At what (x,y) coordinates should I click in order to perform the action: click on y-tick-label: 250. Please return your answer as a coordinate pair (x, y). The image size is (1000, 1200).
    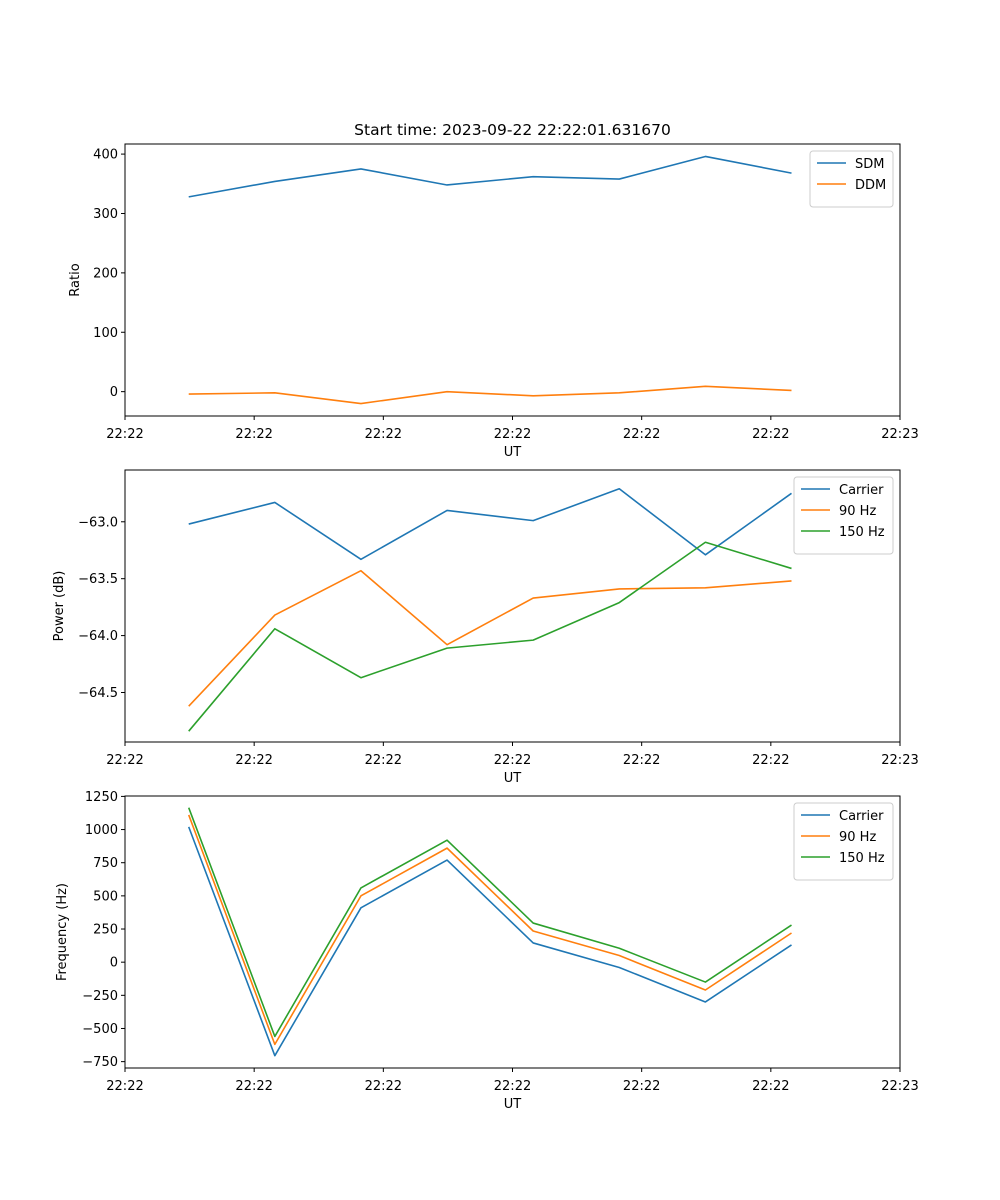
    Looking at the image, I should click on (105, 930).